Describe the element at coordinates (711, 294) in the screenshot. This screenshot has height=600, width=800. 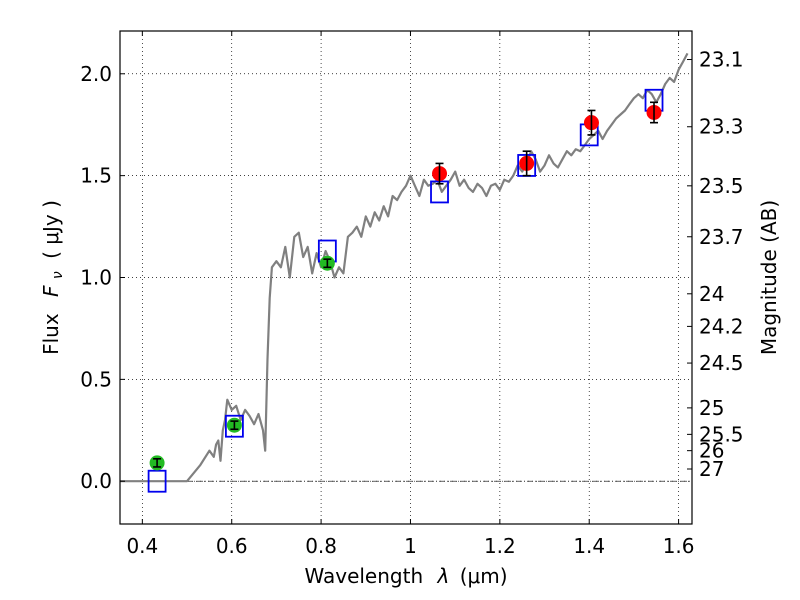
I see `magnitude-tick-label: 24` at that location.